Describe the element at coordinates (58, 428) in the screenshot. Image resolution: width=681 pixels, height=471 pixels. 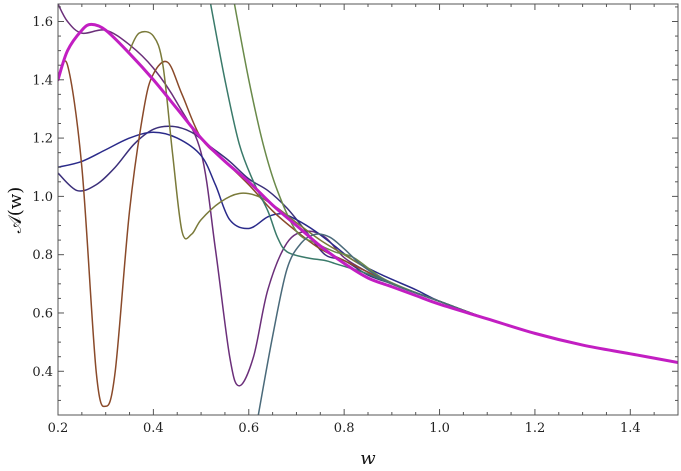
I see `x-tick-label: 0.2` at that location.